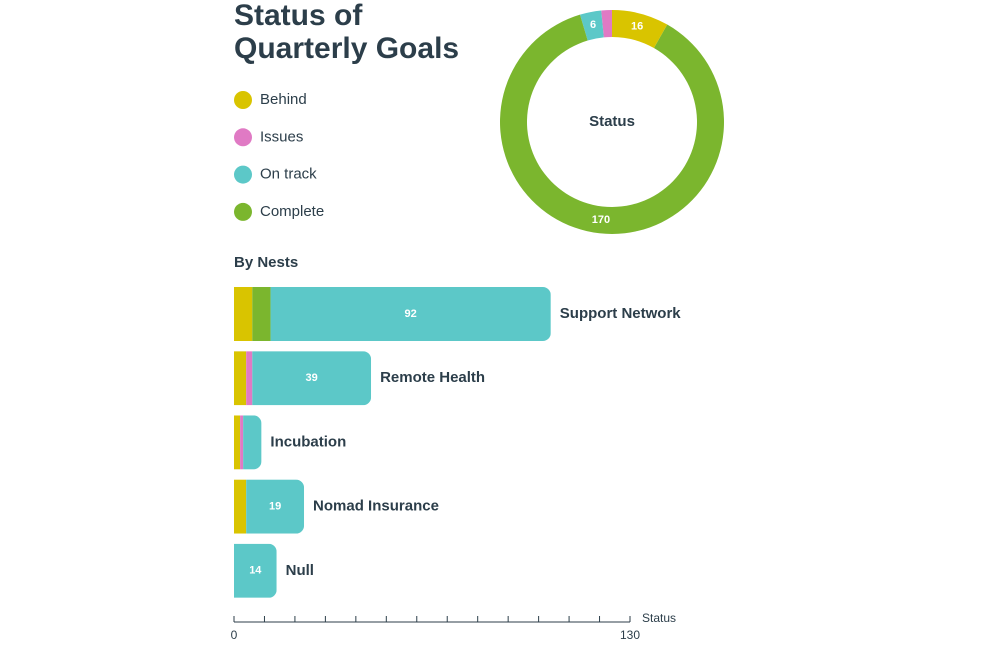  I want to click on bar-value-label: 19, so click(275, 507).